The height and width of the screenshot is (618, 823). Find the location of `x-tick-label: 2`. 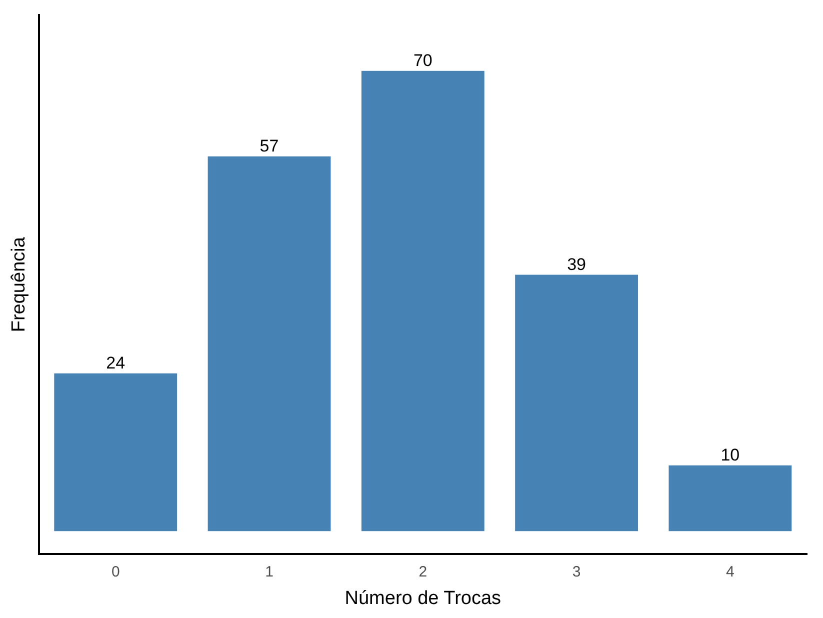

x-tick-label: 2 is located at coordinates (423, 571).